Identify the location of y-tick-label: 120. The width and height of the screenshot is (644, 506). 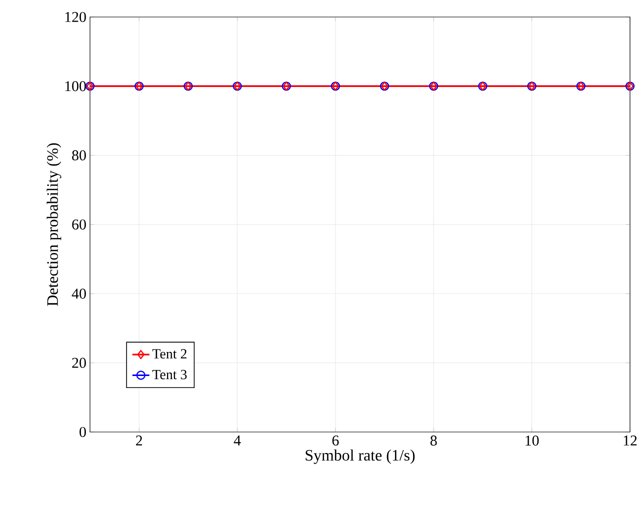
(75, 17).